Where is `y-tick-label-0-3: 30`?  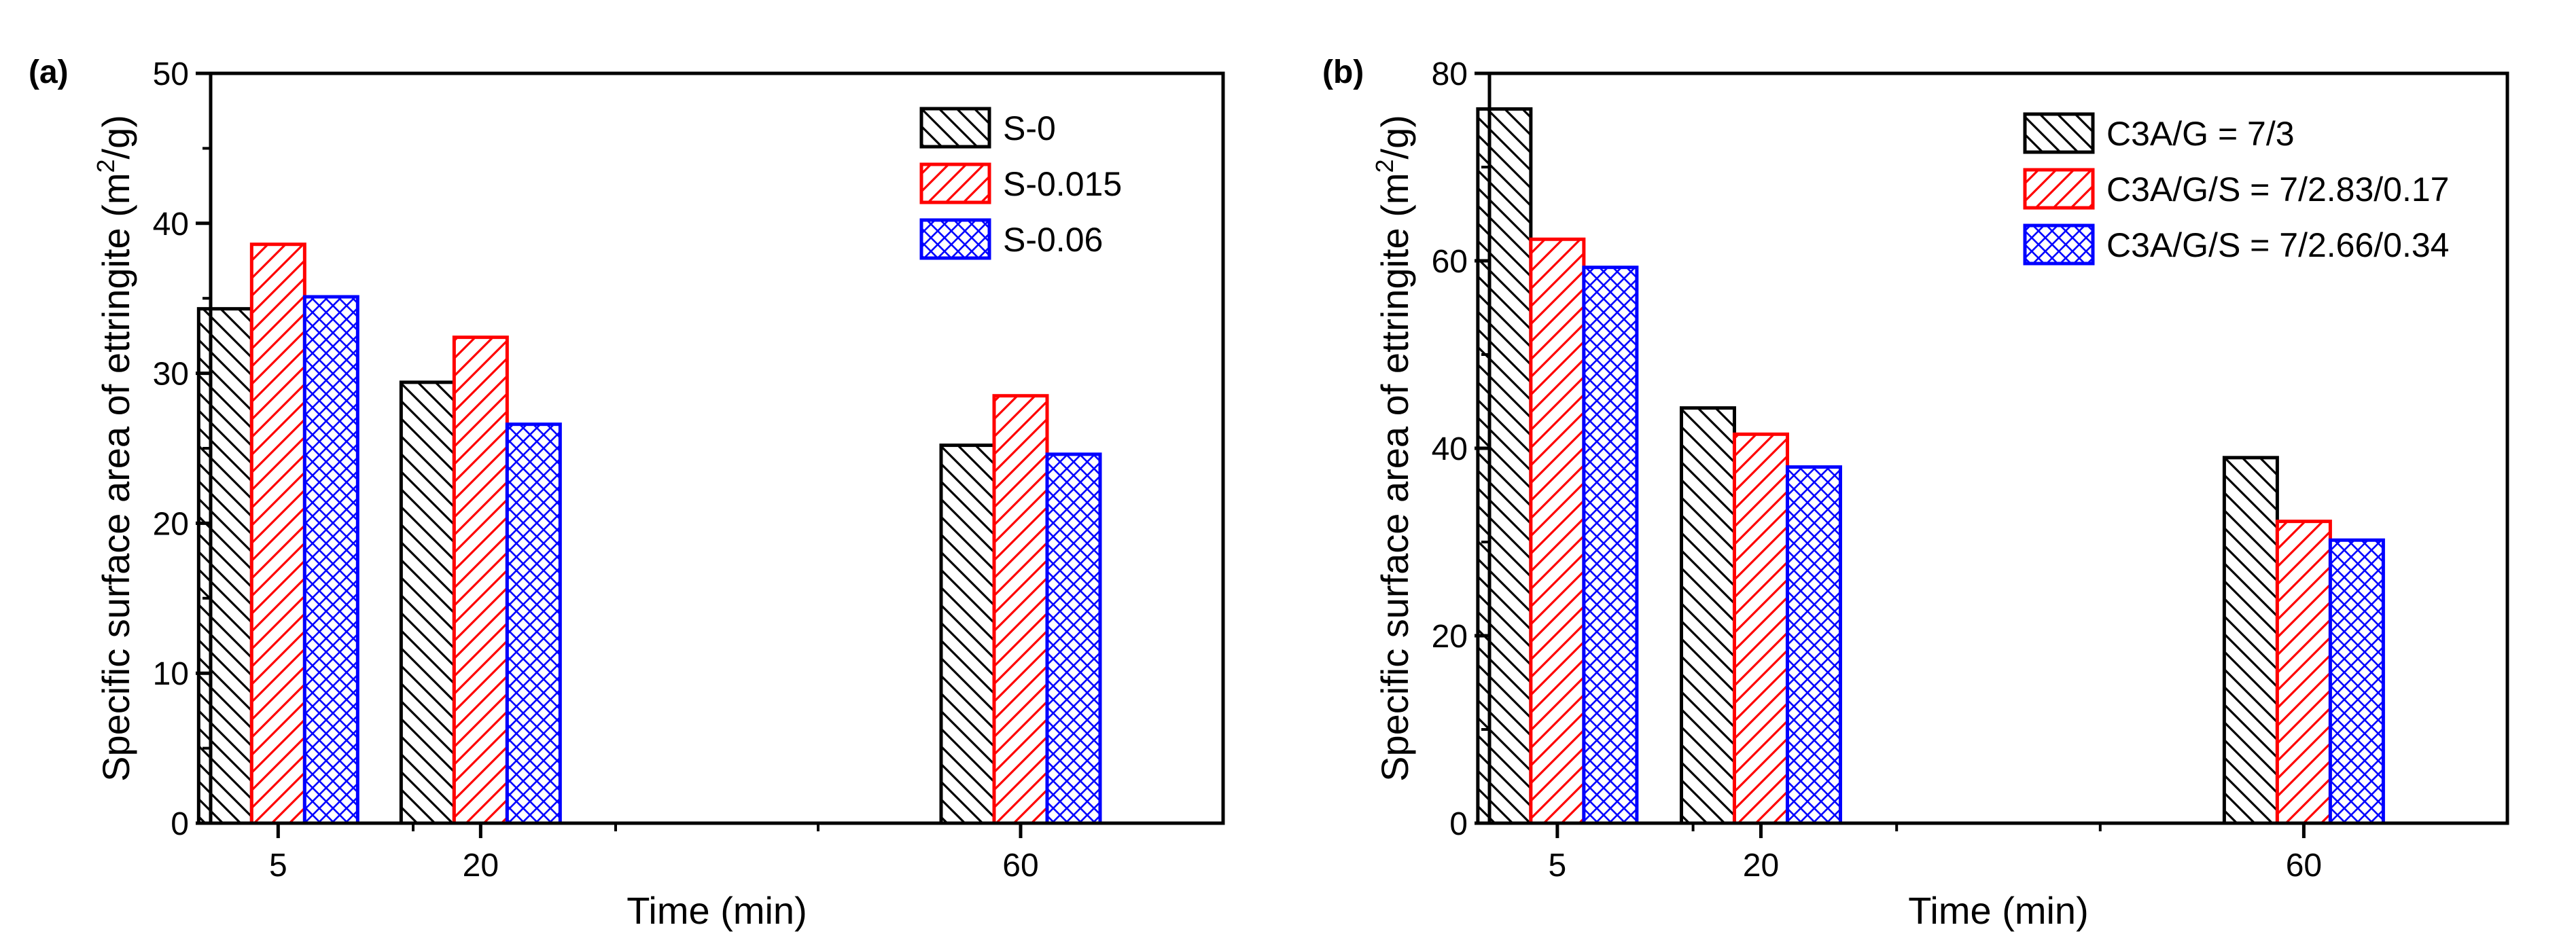 y-tick-label-0-3: 30 is located at coordinates (171, 375).